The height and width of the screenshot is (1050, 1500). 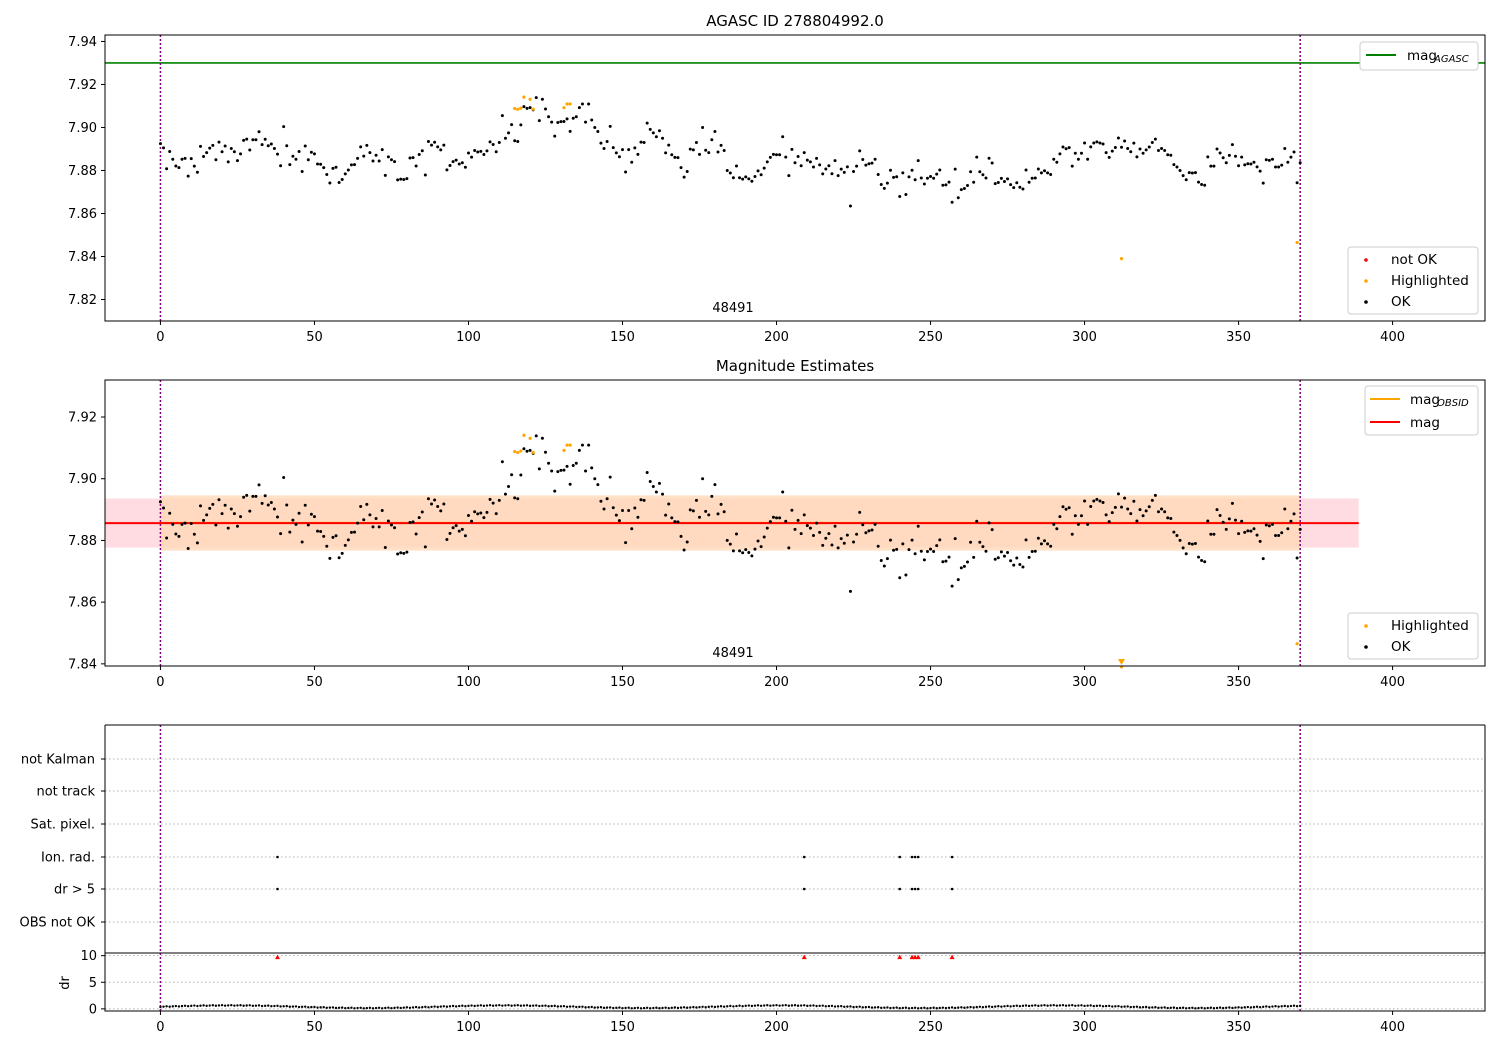 I want to click on x-tick-label: 50, so click(x=314, y=1027).